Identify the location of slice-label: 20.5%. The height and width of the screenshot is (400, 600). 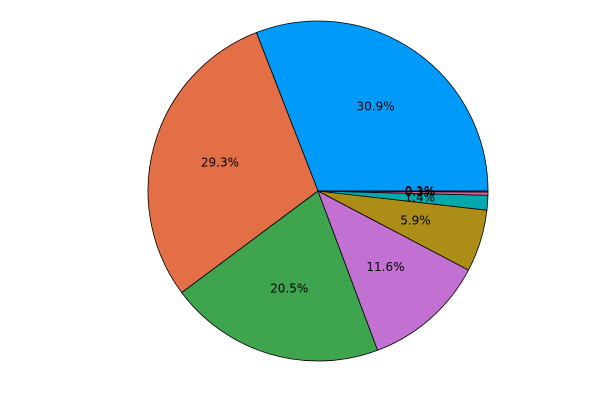
(289, 288).